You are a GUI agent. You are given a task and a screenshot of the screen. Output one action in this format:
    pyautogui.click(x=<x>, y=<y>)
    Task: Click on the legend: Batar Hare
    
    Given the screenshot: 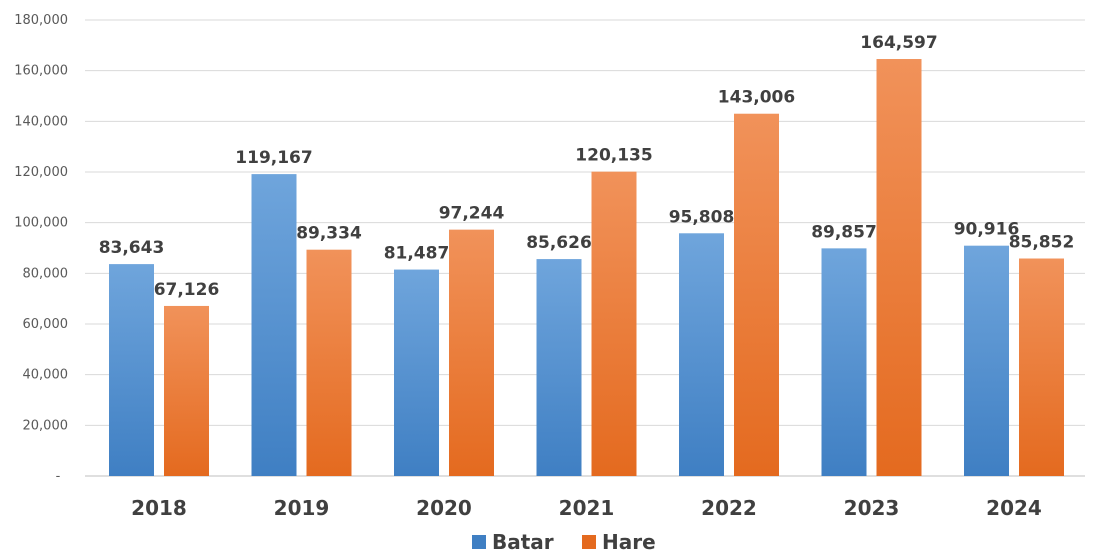 What is the action you would take?
    pyautogui.click(x=564, y=541)
    